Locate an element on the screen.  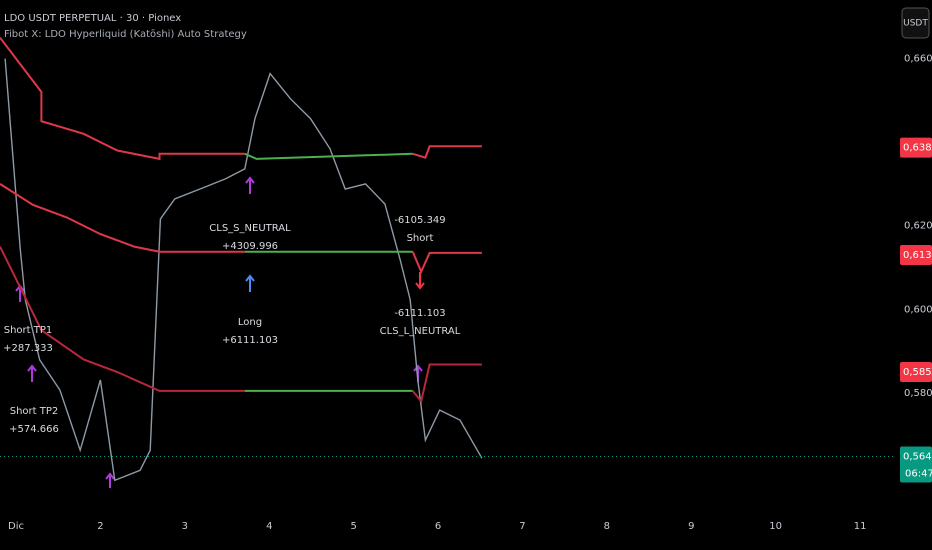
x-tick-label: Dic is located at coordinates (16, 526).